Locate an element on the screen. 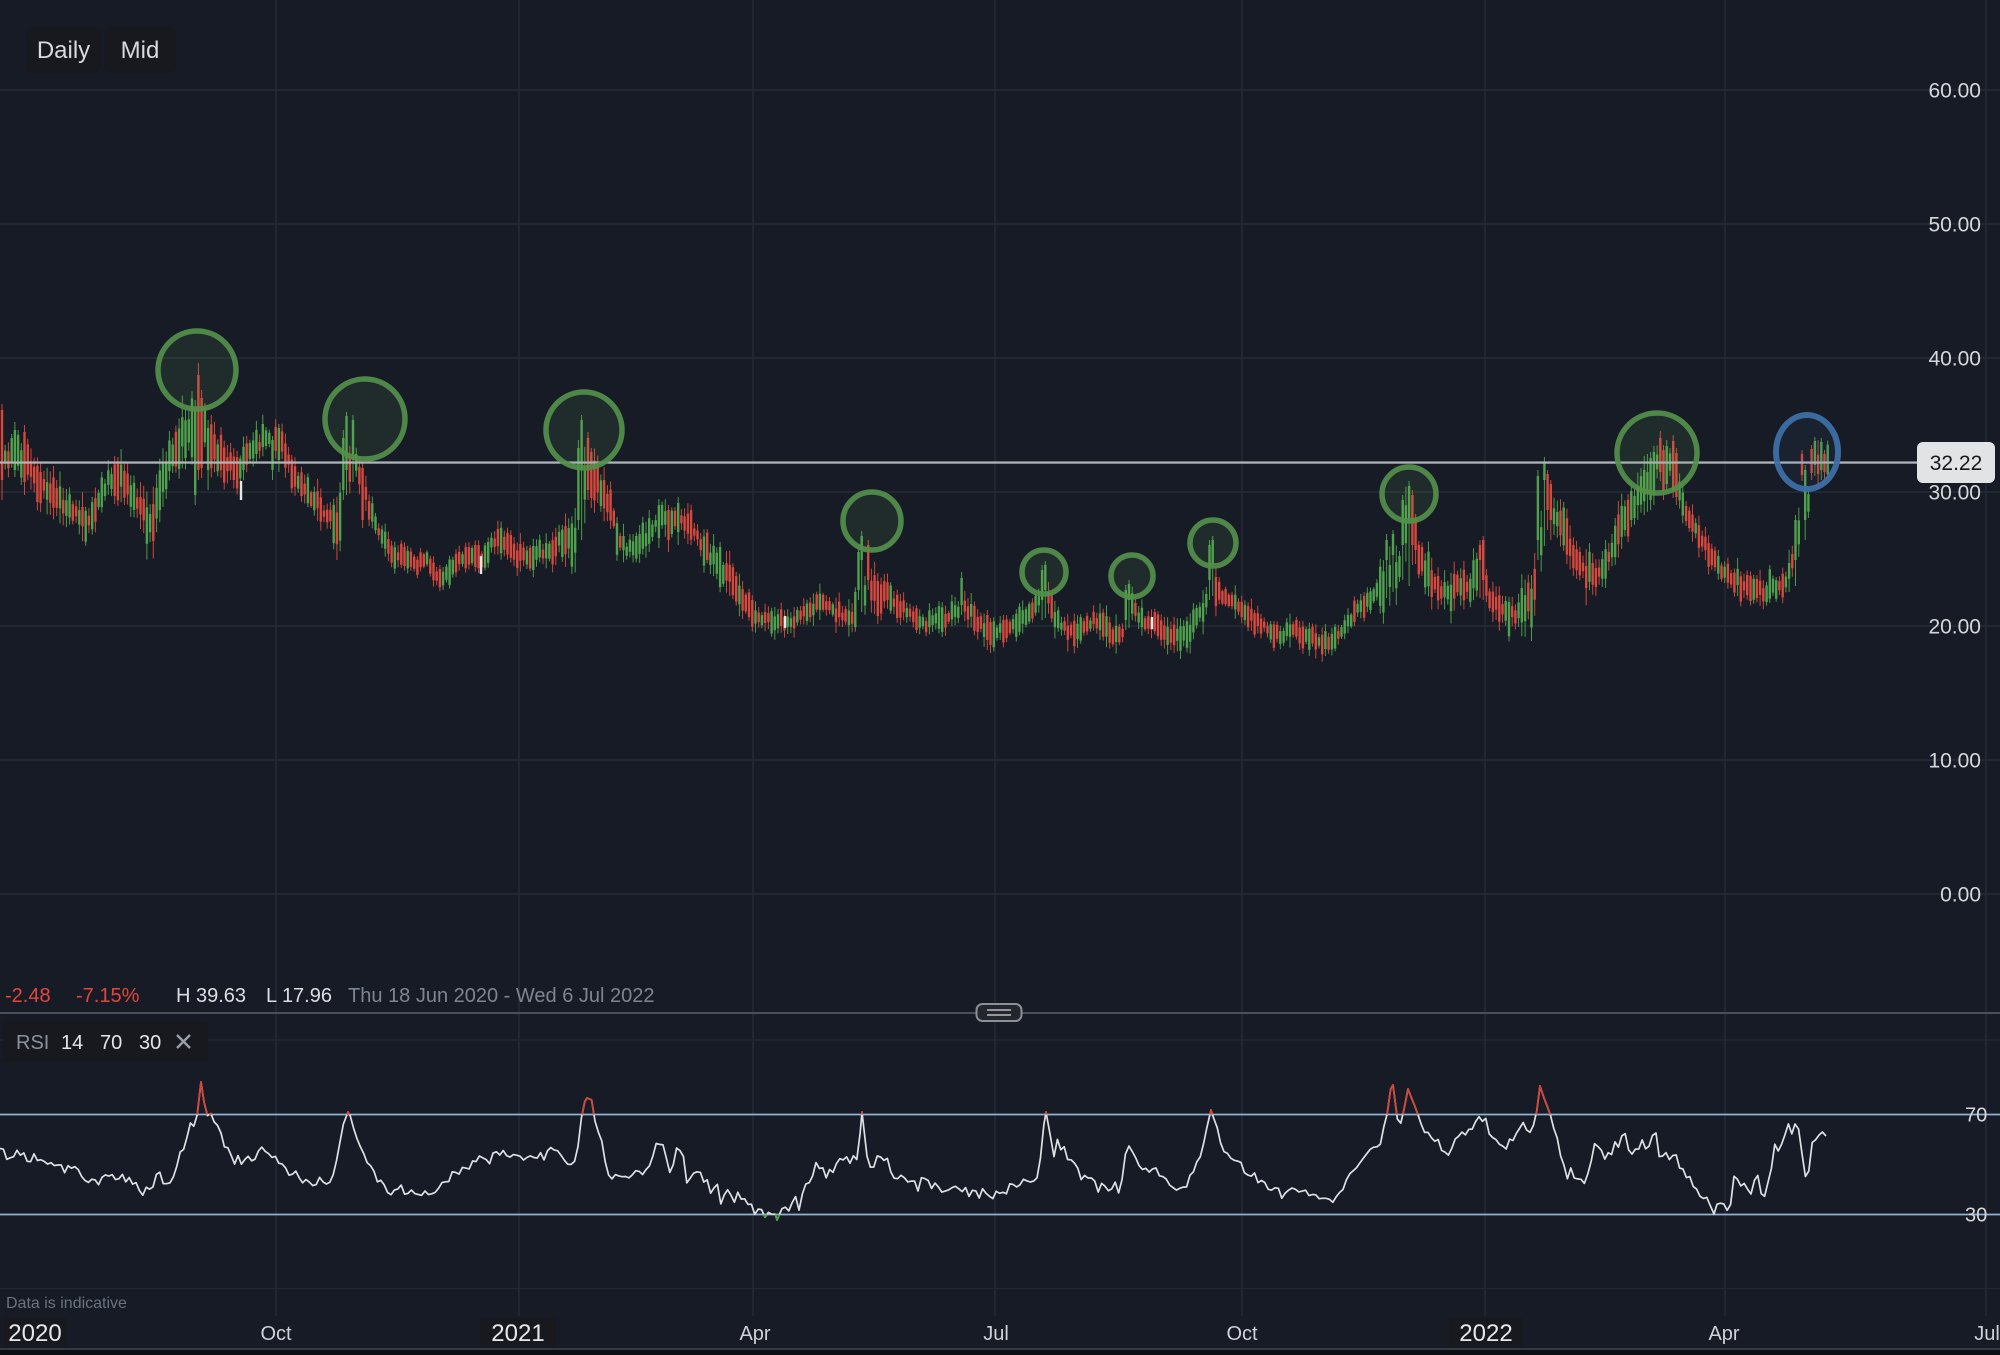  svg-text: 50.00 is located at coordinates (1954, 225).